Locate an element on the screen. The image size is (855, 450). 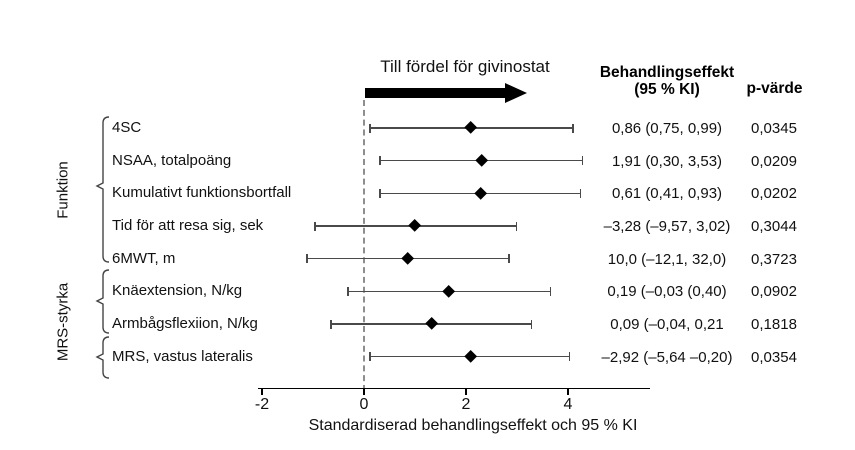
row-label: 6MWT, m is located at coordinates (144, 258).